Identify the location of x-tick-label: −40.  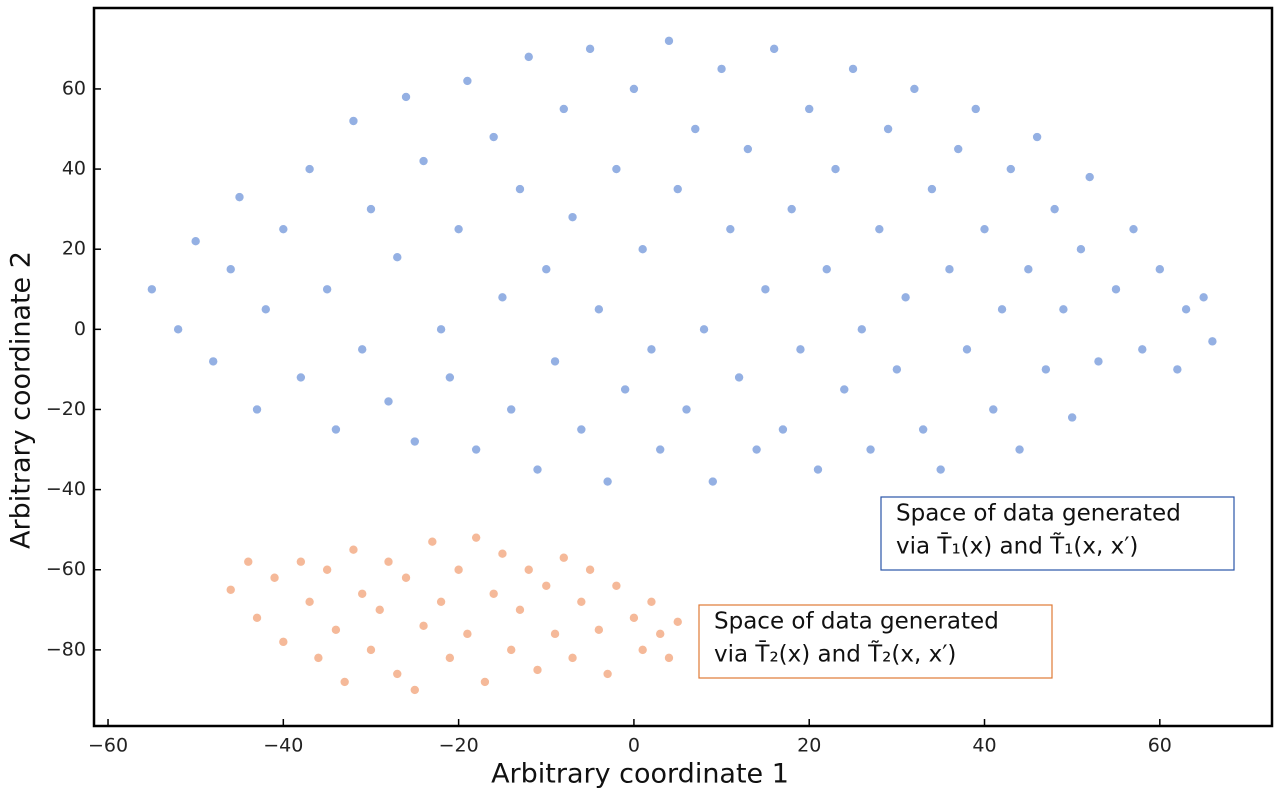
(283, 746).